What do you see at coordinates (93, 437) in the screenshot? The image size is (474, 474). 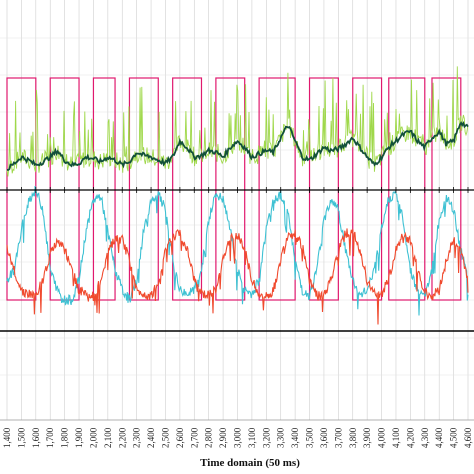 I see `x-tick-label: 2,000` at bounding box center [93, 437].